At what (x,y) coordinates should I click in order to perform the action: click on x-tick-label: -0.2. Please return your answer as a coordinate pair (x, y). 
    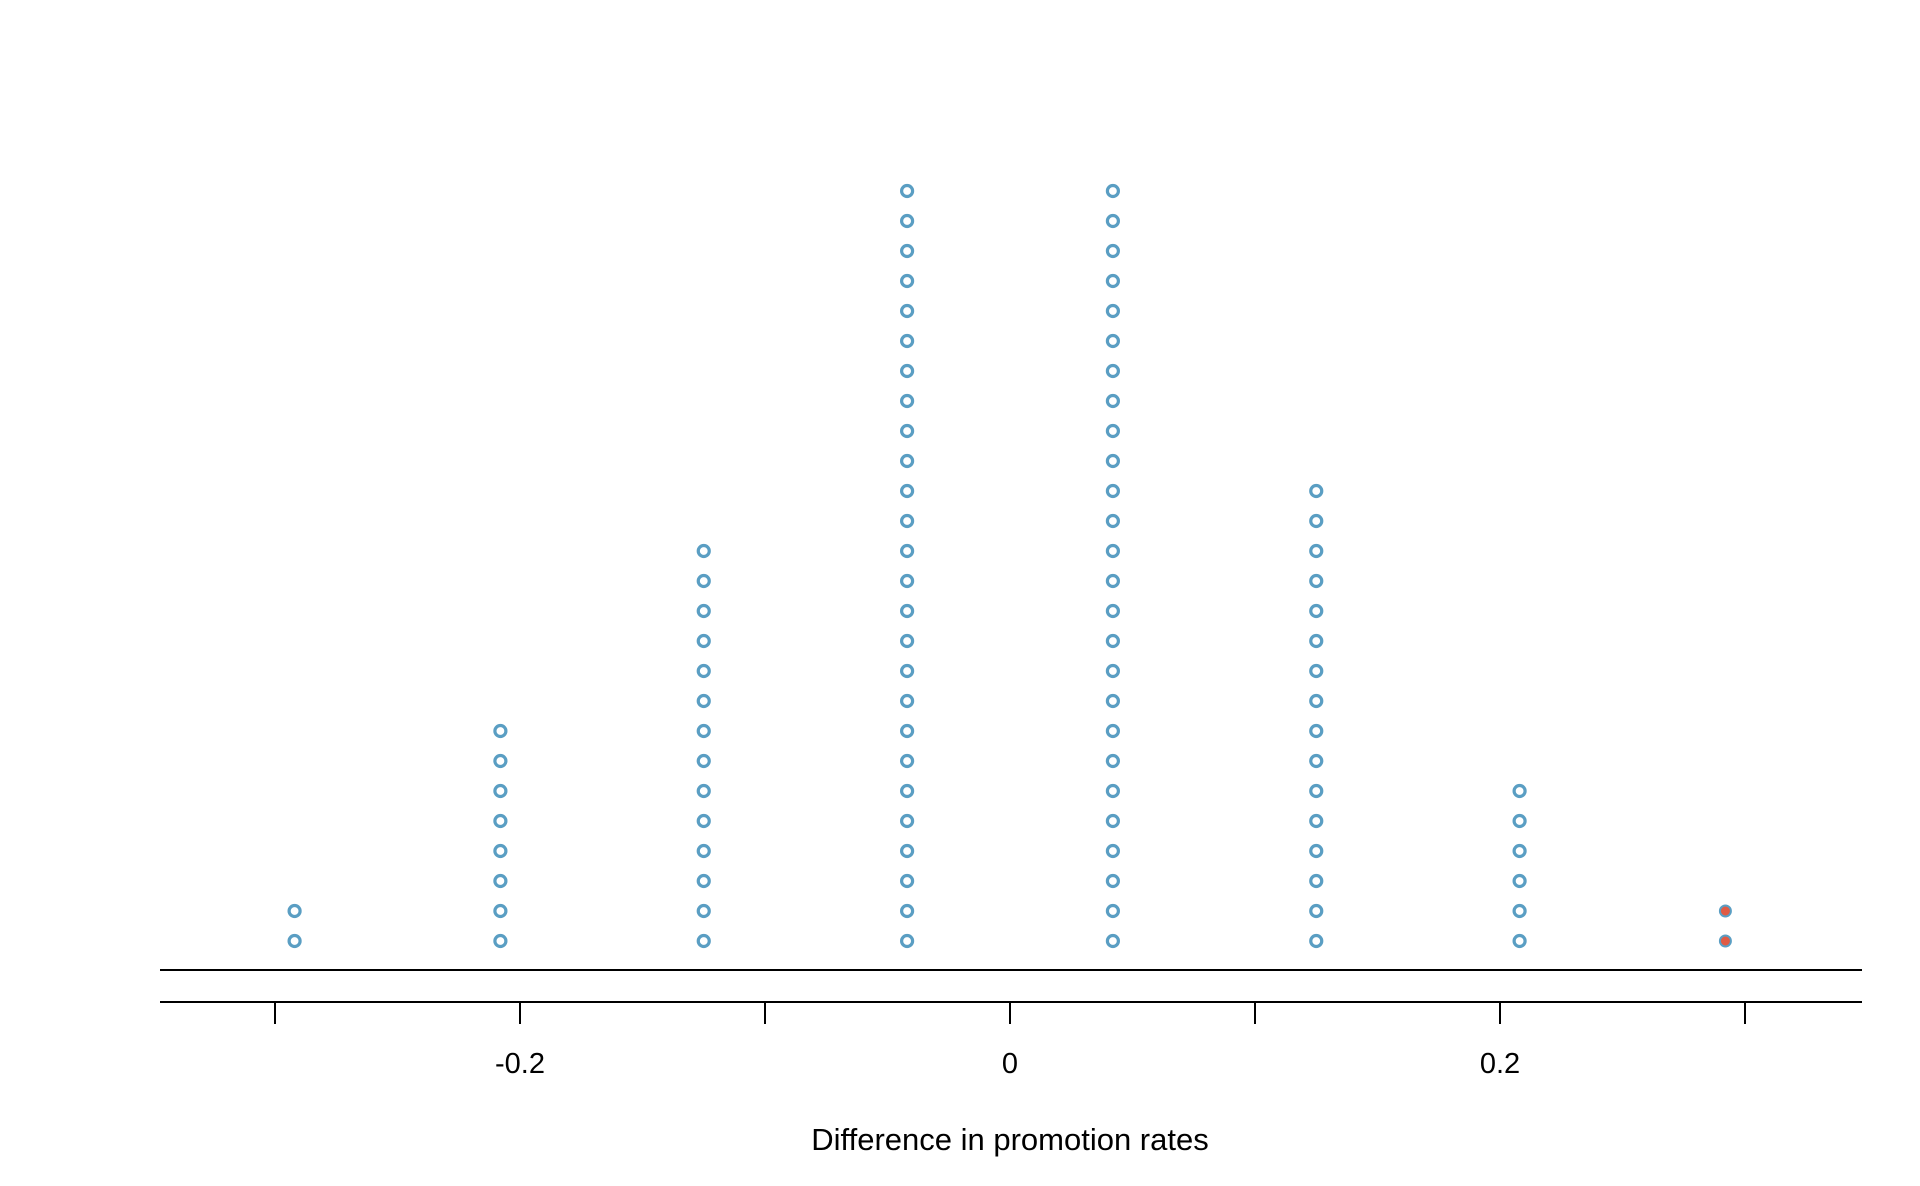
    Looking at the image, I should click on (520, 1064).